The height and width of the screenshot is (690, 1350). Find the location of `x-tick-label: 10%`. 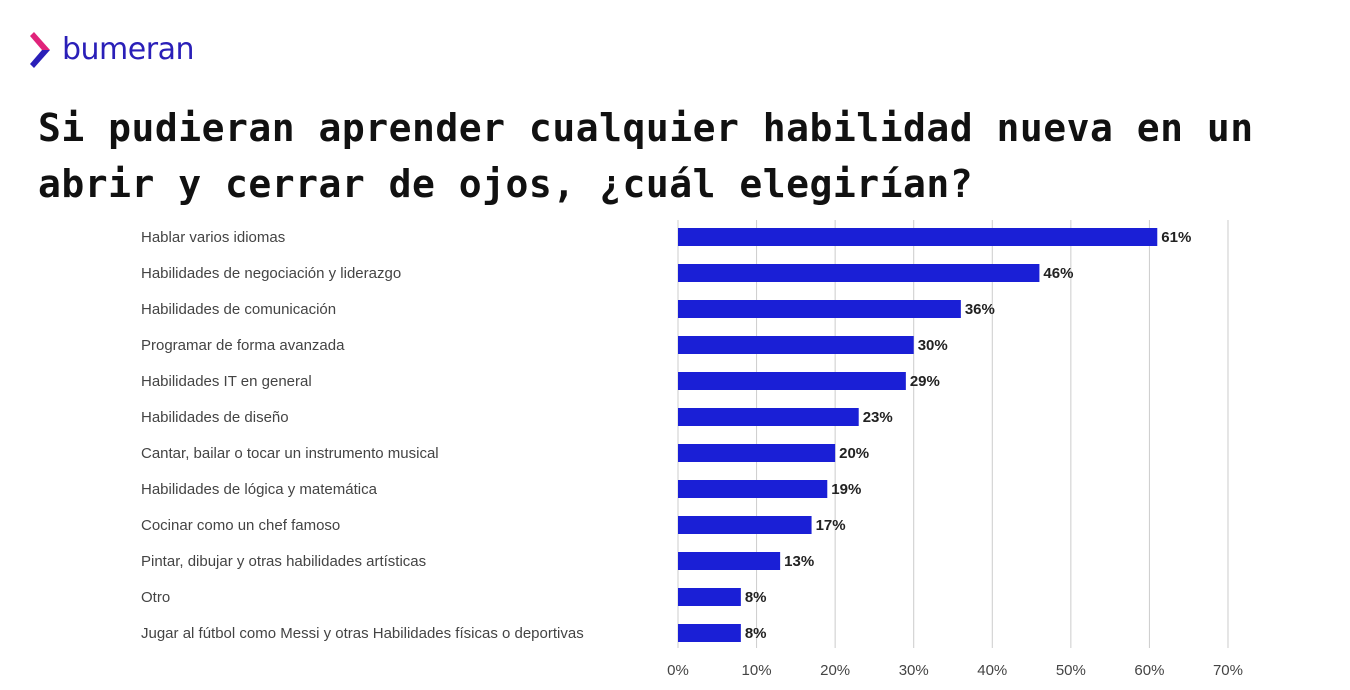

x-tick-label: 10% is located at coordinates (757, 670).